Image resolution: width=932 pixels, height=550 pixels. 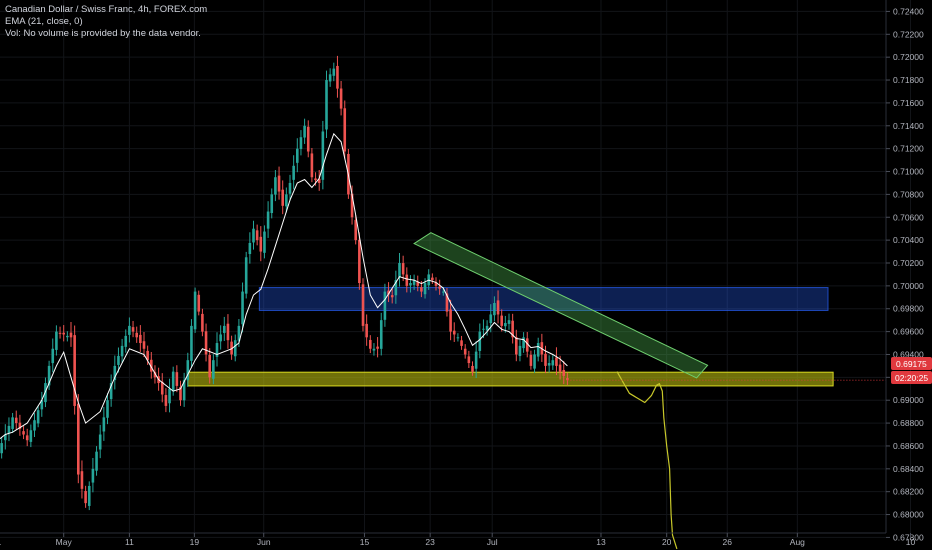 I want to click on time-tick-label: 11, so click(x=129, y=542).